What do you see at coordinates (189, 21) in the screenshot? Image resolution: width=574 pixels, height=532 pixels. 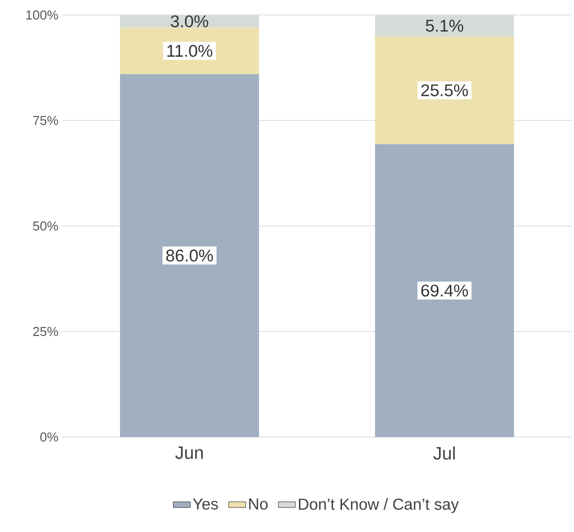 I see `data-label: 3.0%` at bounding box center [189, 21].